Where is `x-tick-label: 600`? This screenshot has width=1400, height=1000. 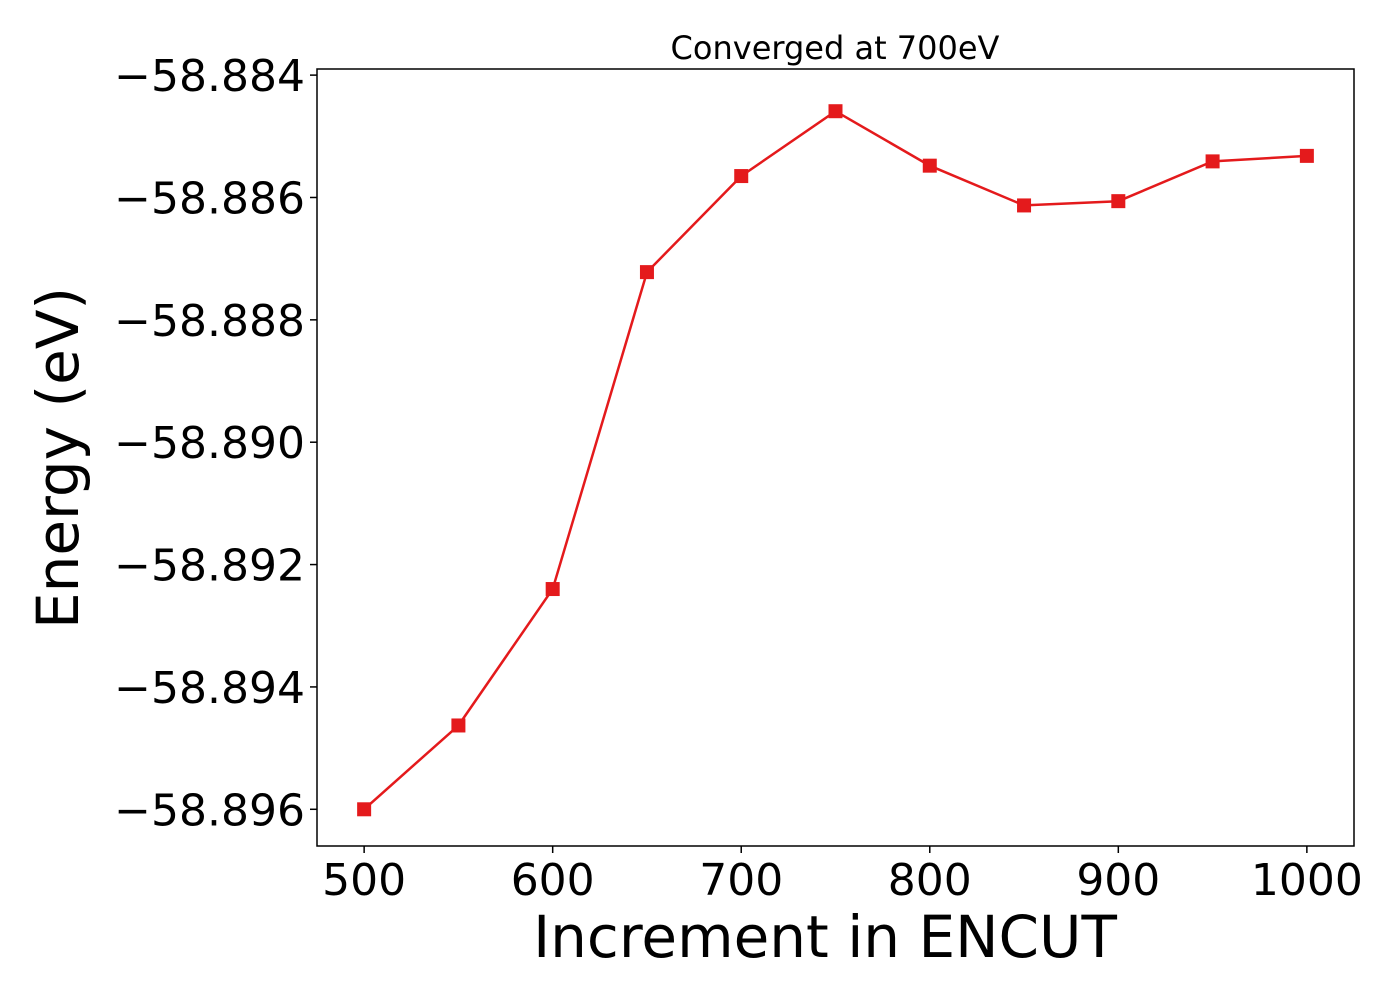
x-tick-label: 600 is located at coordinates (553, 880).